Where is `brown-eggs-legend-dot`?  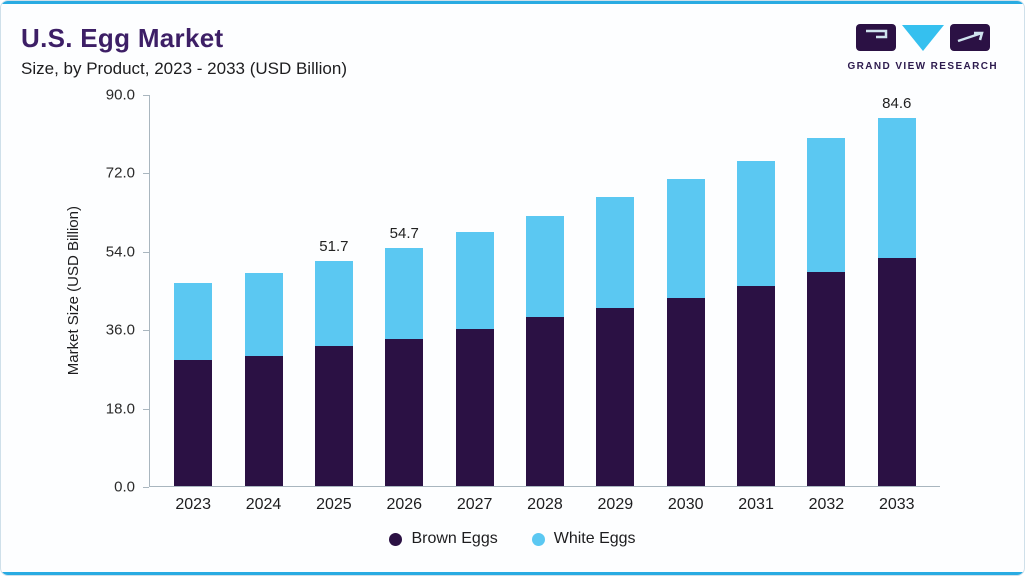
brown-eggs-legend-dot is located at coordinates (396, 539).